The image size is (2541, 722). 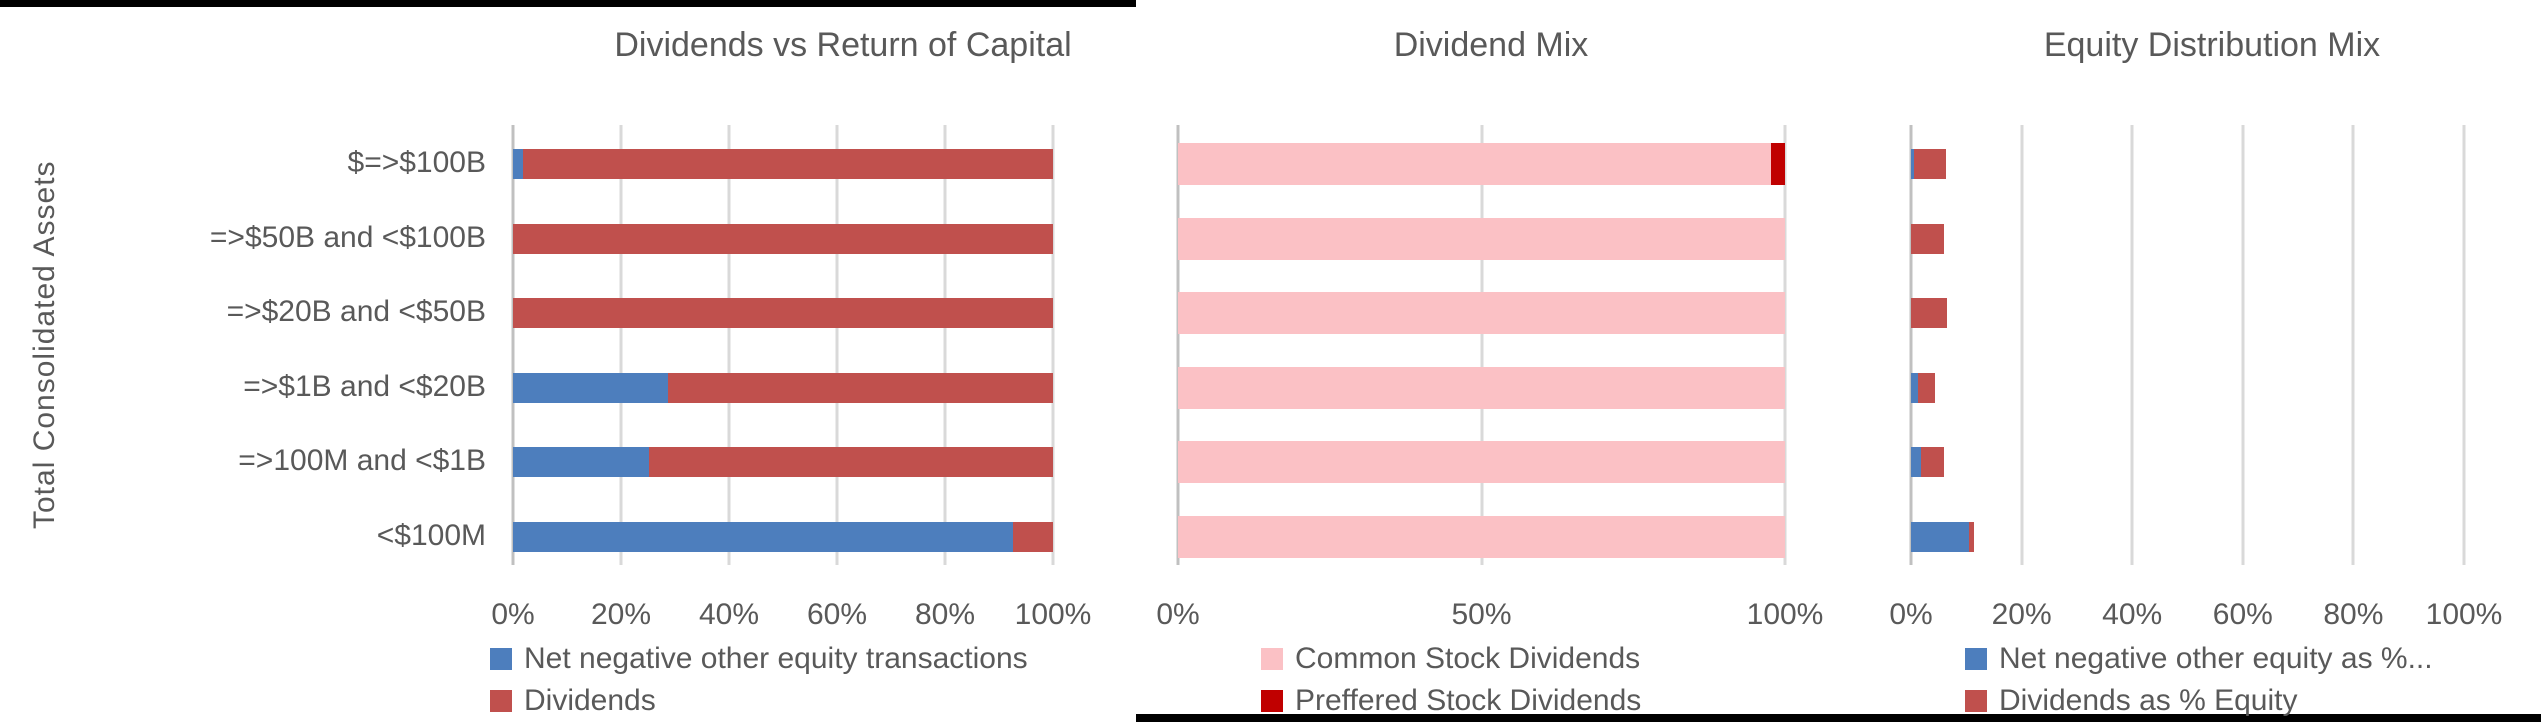 What do you see at coordinates (362, 461) in the screenshot?
I see `category-label: =>100M and <$1B` at bounding box center [362, 461].